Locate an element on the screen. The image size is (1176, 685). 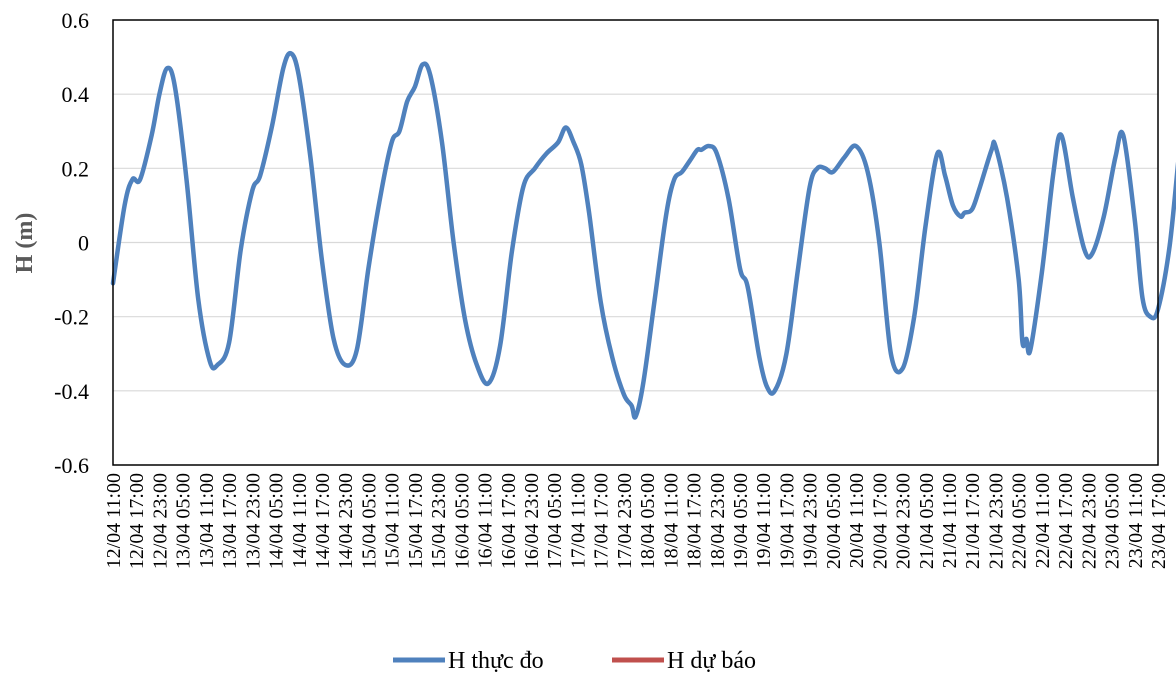
x-tick-label: 19/04 23:00 is located at coordinates (811, 521).